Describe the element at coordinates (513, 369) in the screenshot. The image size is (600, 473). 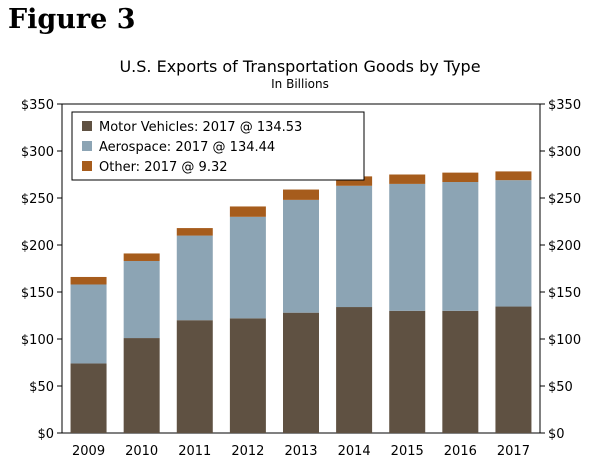
I see `bar-motor-vehicles-2017` at that location.